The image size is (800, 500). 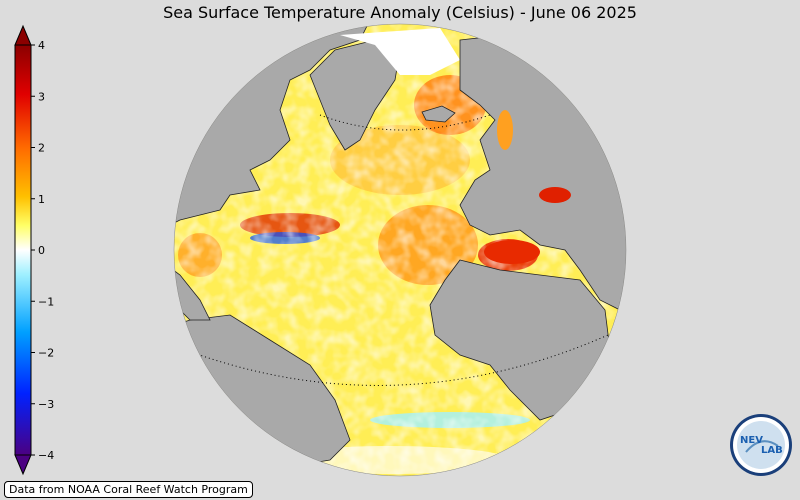 What do you see at coordinates (400, 51) in the screenshot?
I see `arctic-ice` at bounding box center [400, 51].